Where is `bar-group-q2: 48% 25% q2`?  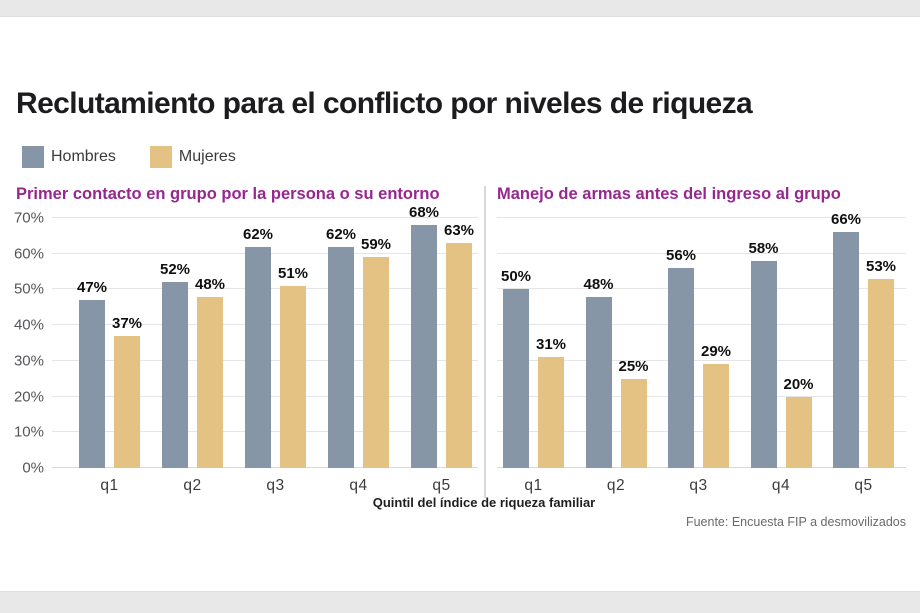 bar-group-q2: 48% 25% q2 is located at coordinates (616, 356).